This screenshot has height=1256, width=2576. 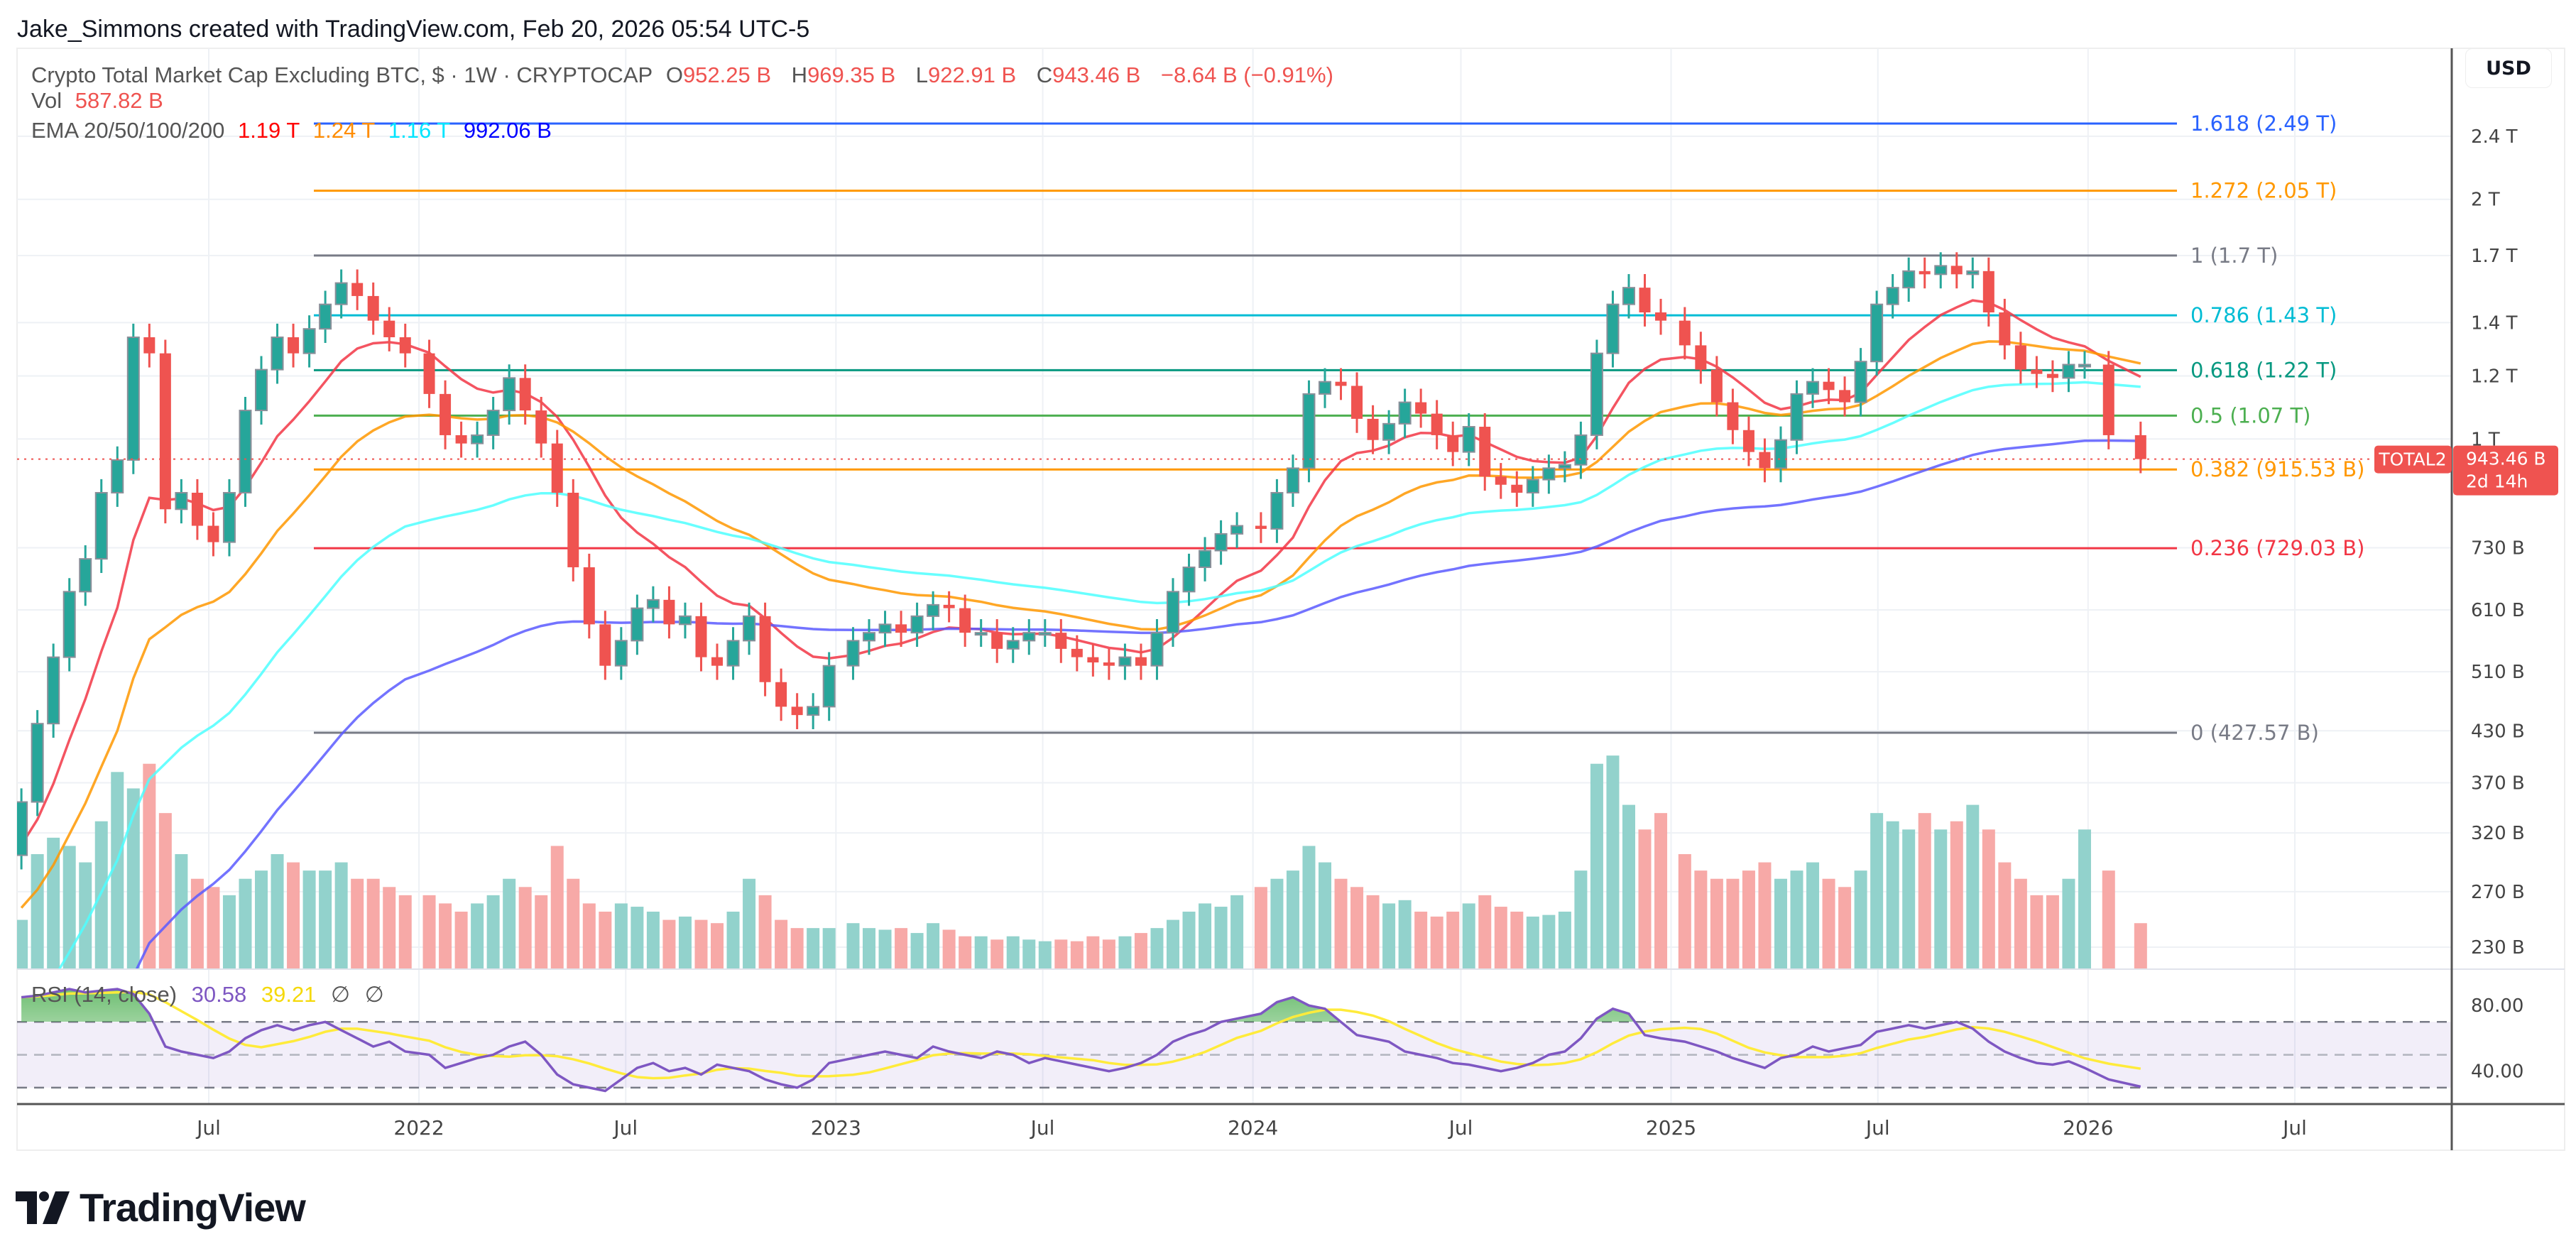 What do you see at coordinates (374, 994) in the screenshot?
I see `rsi-na-2: ∅` at bounding box center [374, 994].